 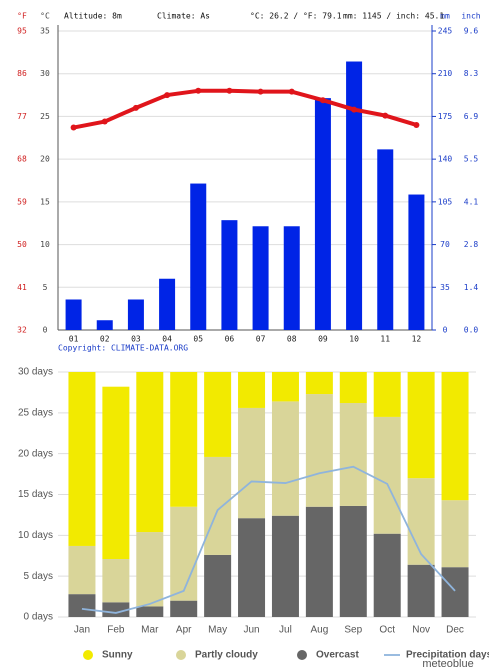 What do you see at coordinates (116, 630) in the screenshot?
I see `x-tick-label: Feb` at bounding box center [116, 630].